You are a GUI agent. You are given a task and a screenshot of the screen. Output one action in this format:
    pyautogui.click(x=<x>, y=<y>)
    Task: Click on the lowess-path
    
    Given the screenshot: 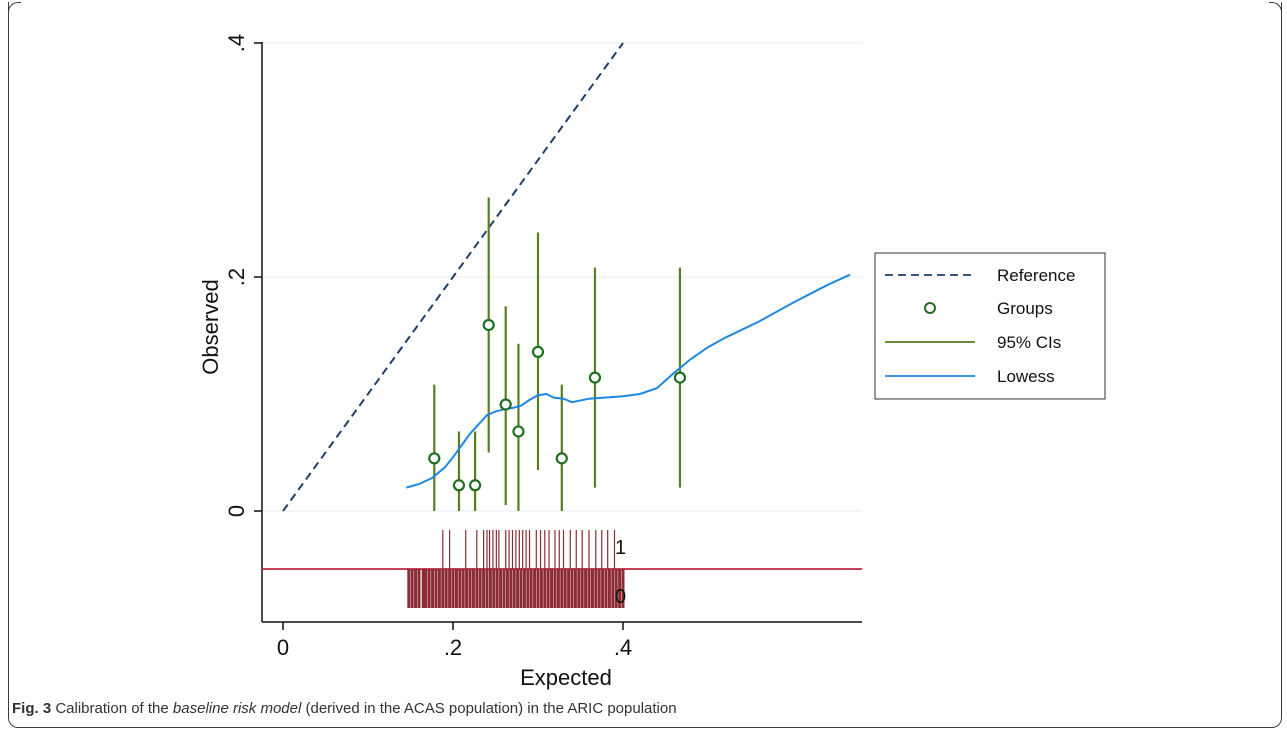 What is the action you would take?
    pyautogui.click(x=628, y=381)
    